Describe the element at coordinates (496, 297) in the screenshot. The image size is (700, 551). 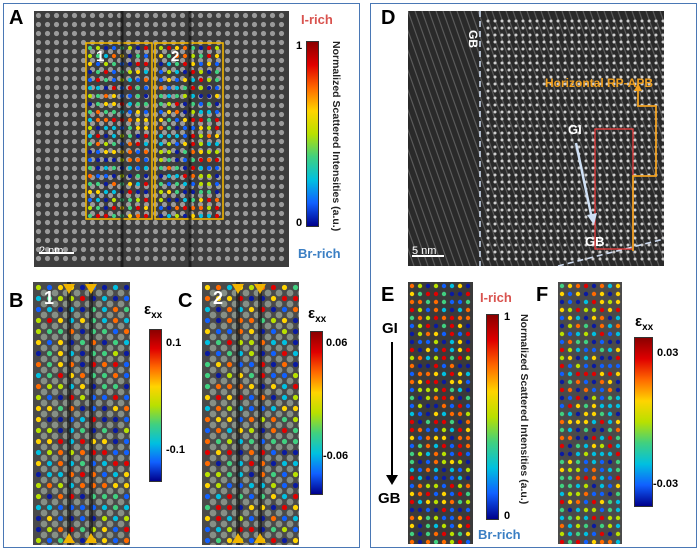
I see `colorbar-e-i-rich-label: I-rich` at that location.